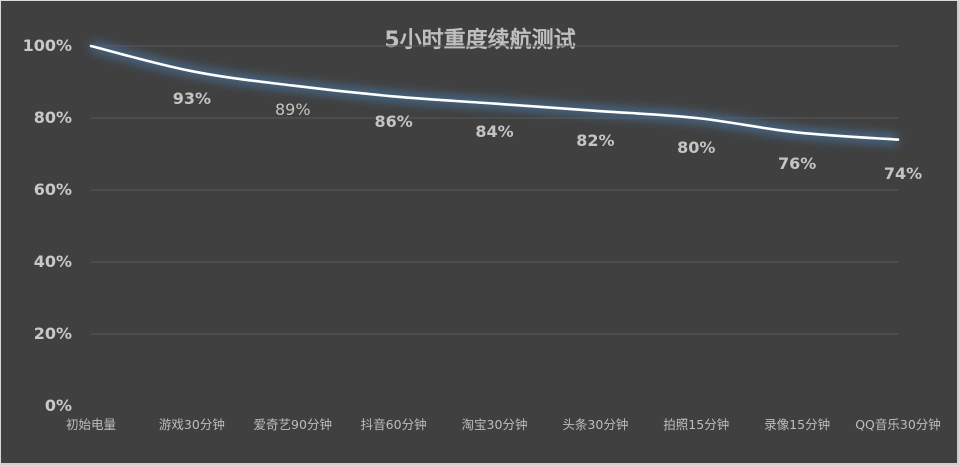 Image resolution: width=960 pixels, height=466 pixels. What do you see at coordinates (292, 424) in the screenshot?
I see `x-tick-label: 爱奇艺90分钟` at bounding box center [292, 424].